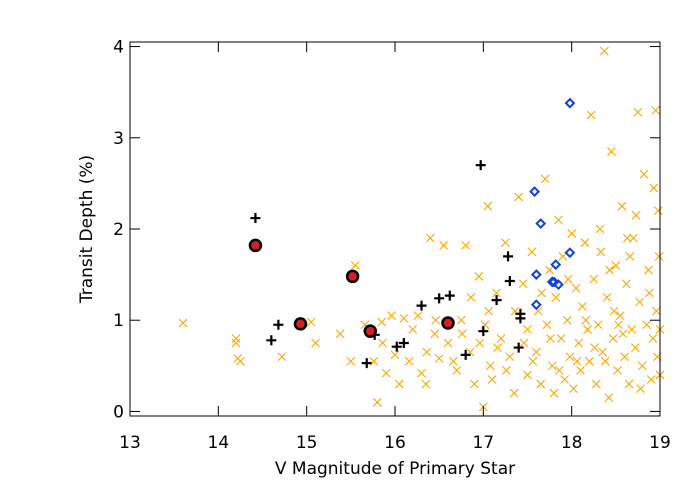  I want to click on x-axis-label: V Magnitude of Primary Star, so click(395, 469).